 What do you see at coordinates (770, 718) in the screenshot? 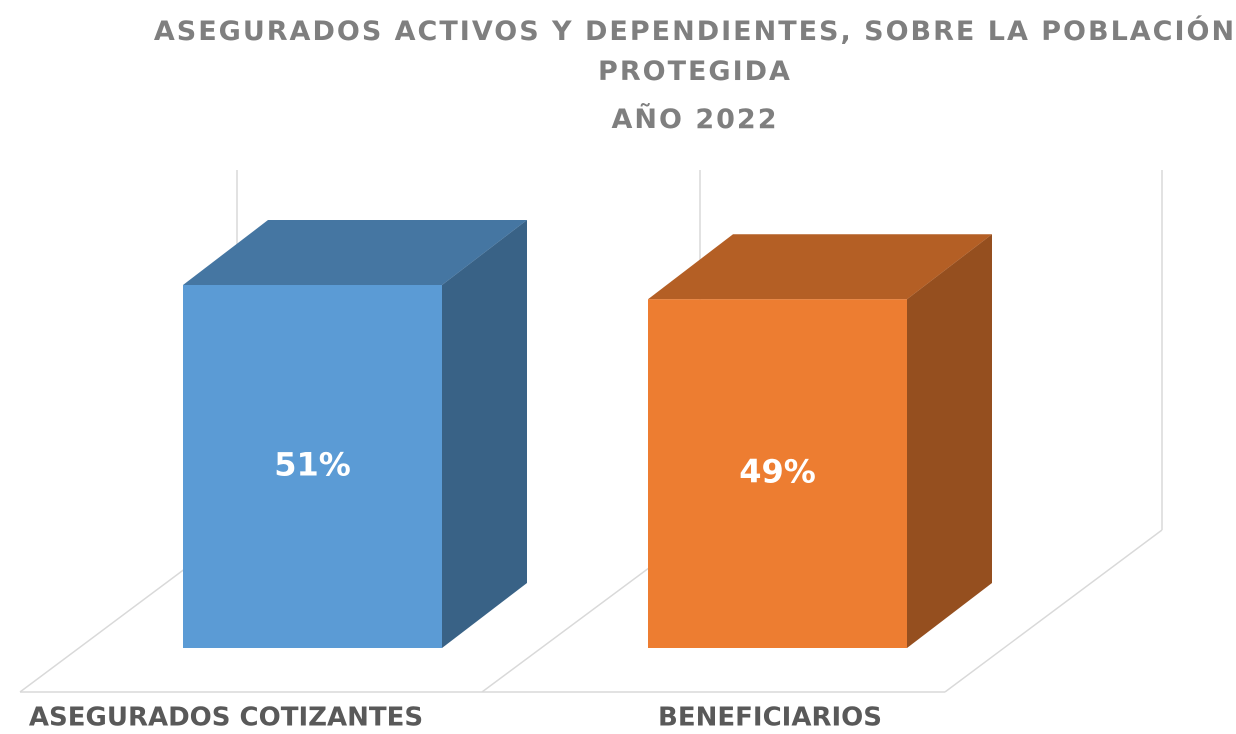
I see `x-tick-label: BENEFICIARIOS` at bounding box center [770, 718].